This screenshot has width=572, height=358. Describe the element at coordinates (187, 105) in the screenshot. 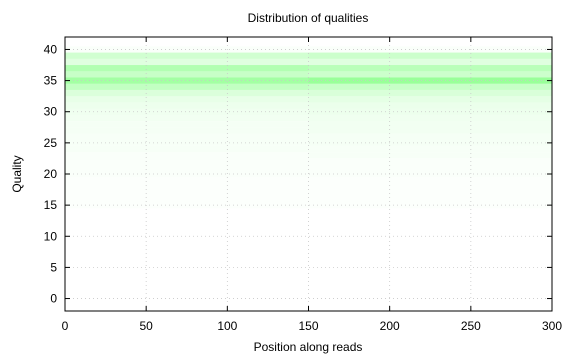

I see `heat-cell-seg0-q31` at that location.